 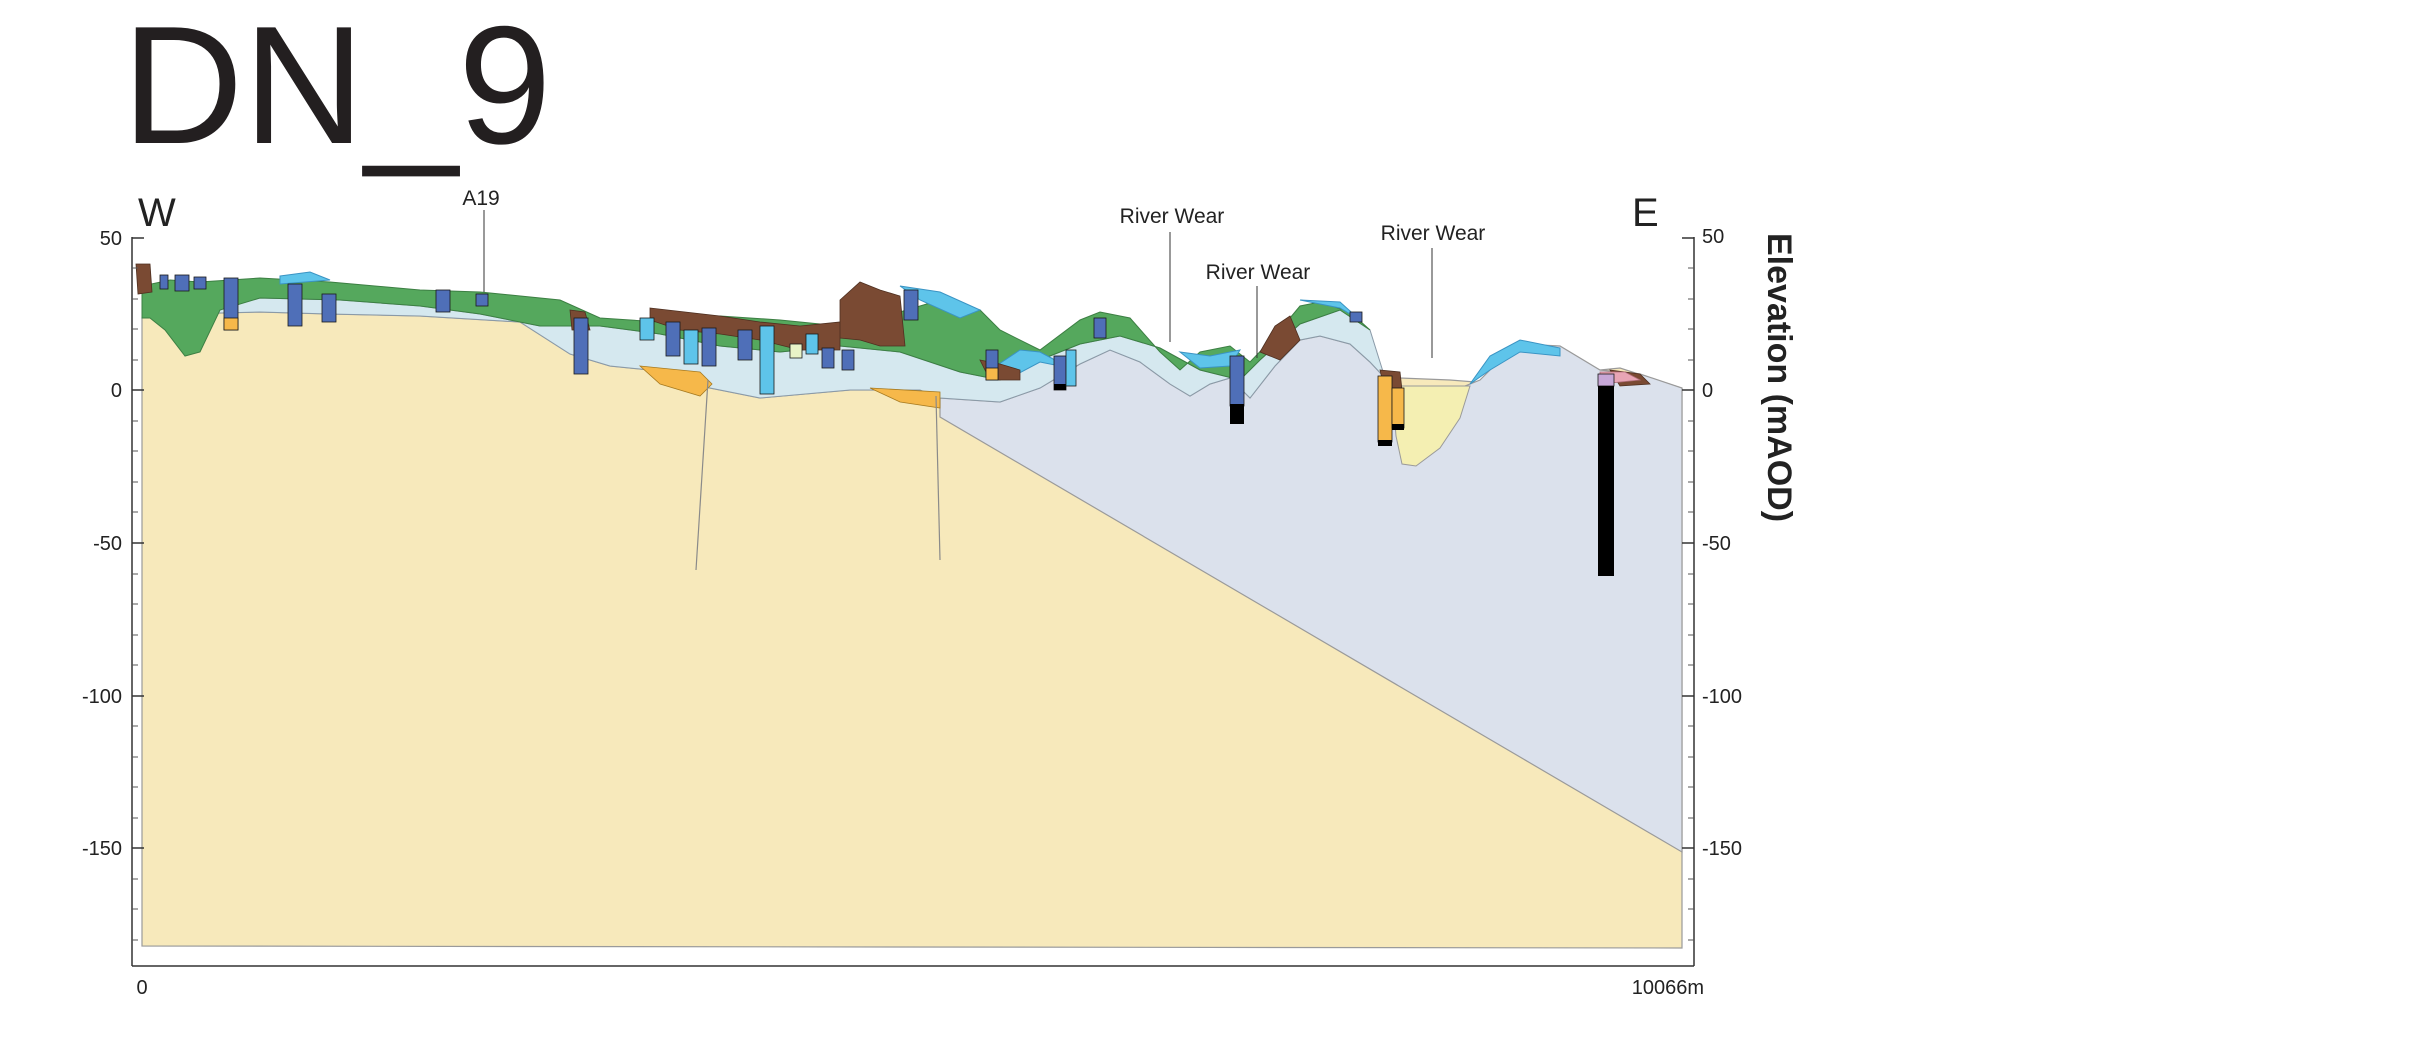 I want to click on x-end-label: 10066m, so click(x=1668, y=988).